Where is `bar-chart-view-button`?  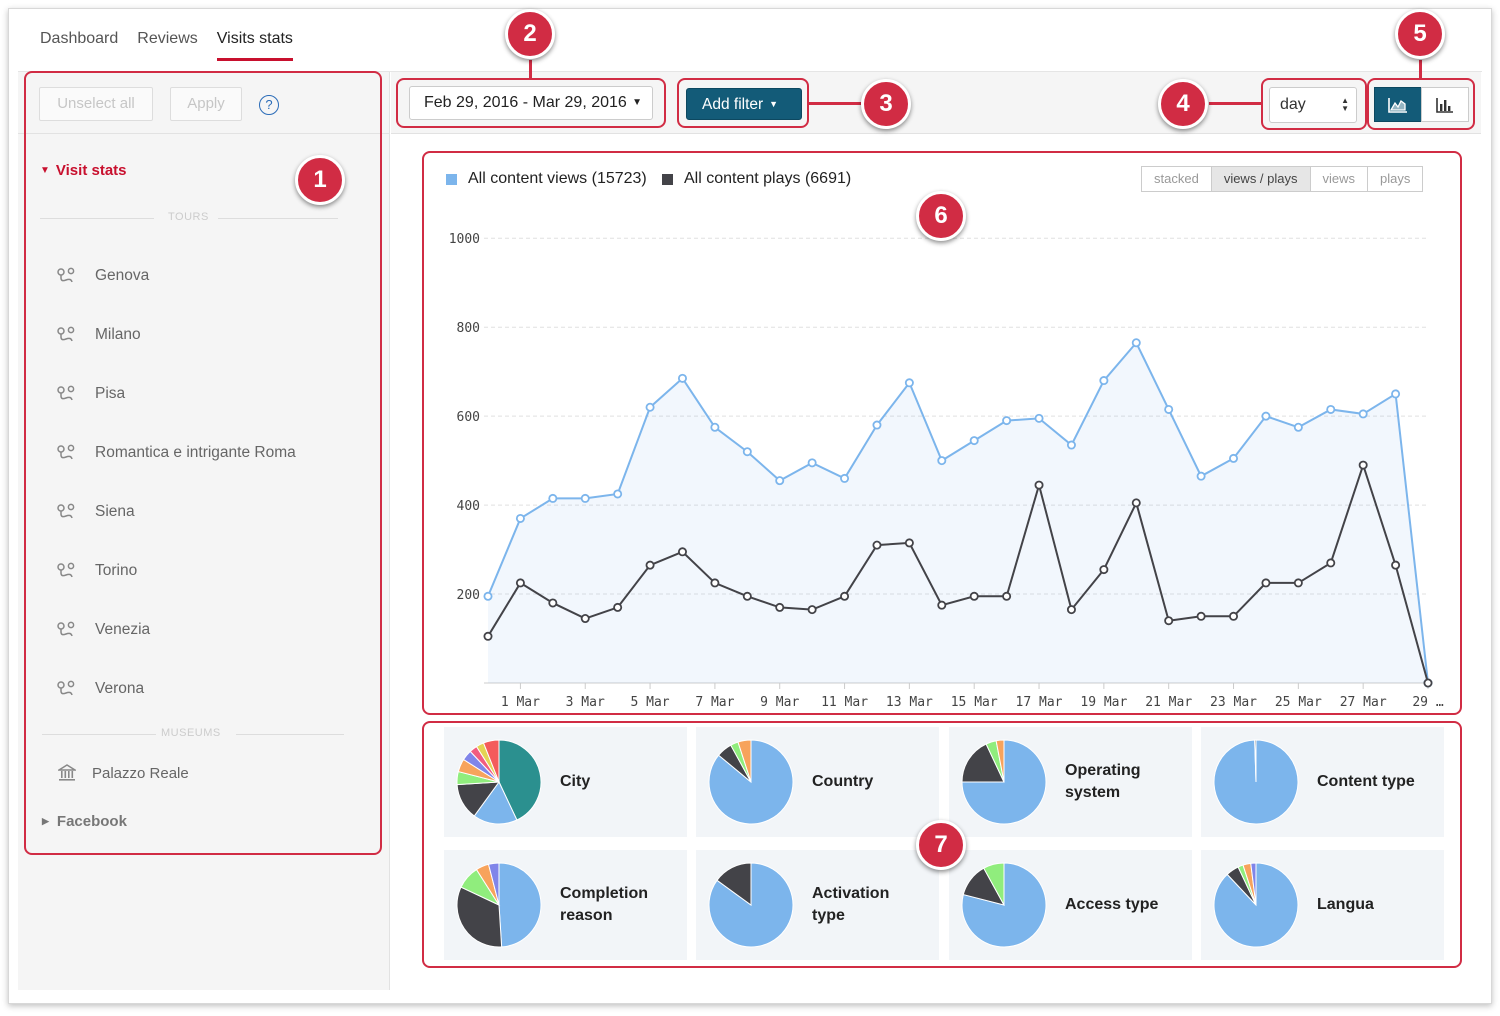
bar-chart-view-button is located at coordinates (1445, 104).